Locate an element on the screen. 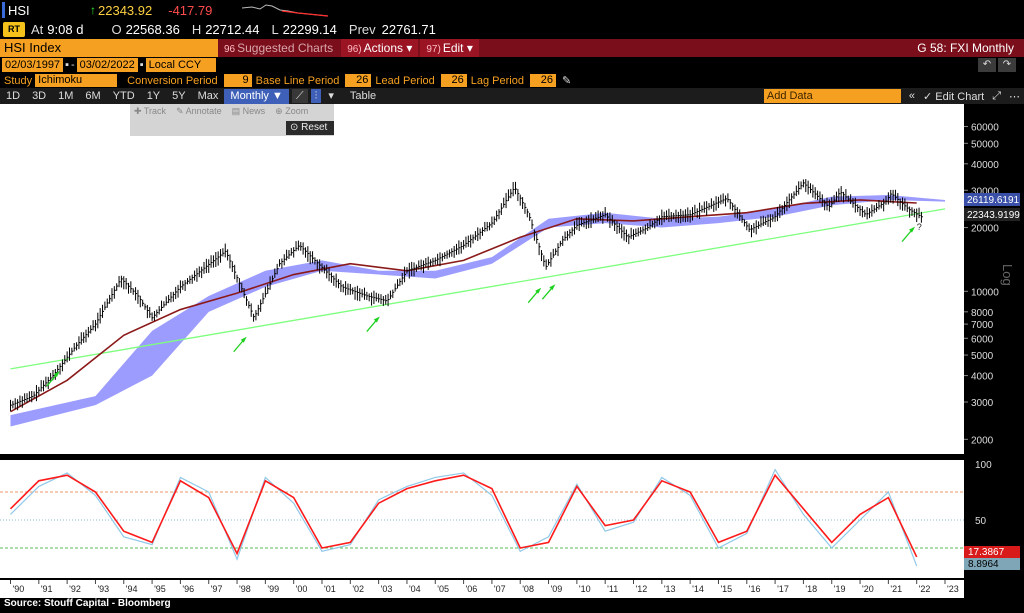 Image resolution: width=1024 pixels, height=613 pixels. x-tick-label: '07 is located at coordinates (500, 589).